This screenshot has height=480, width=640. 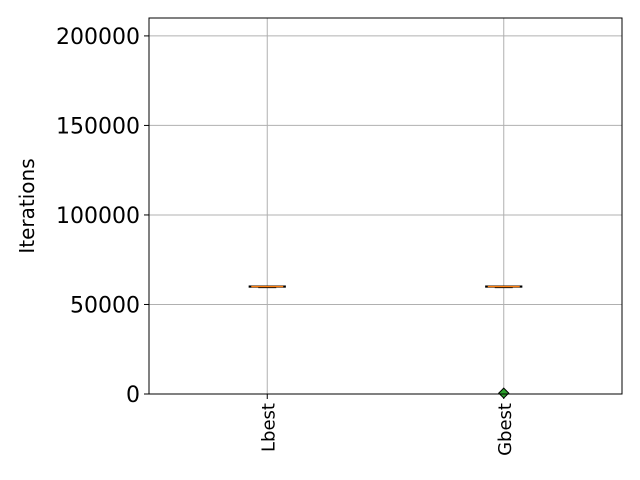 I want to click on x-tick-label: Gbest, so click(x=505, y=429).